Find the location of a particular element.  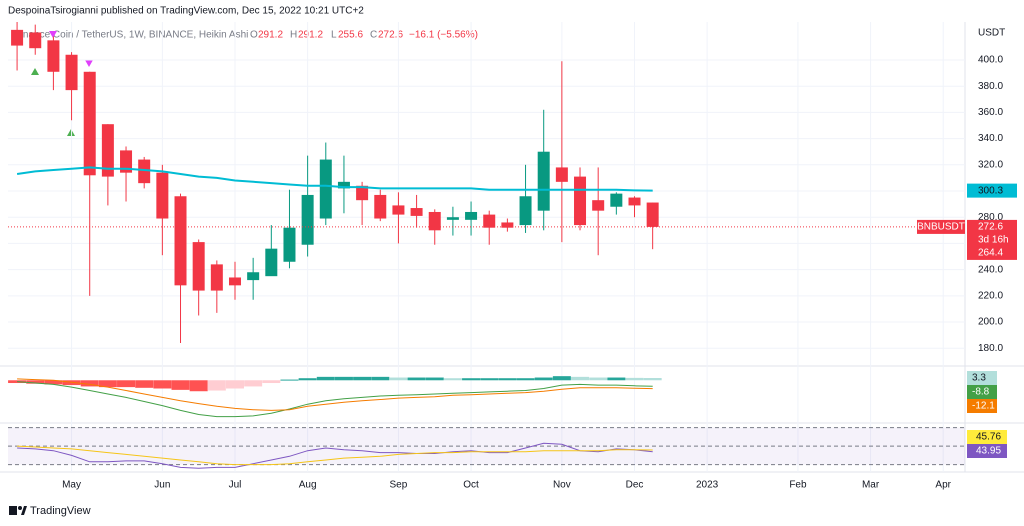

change: −16.1 (−5.56%) is located at coordinates (443, 35).